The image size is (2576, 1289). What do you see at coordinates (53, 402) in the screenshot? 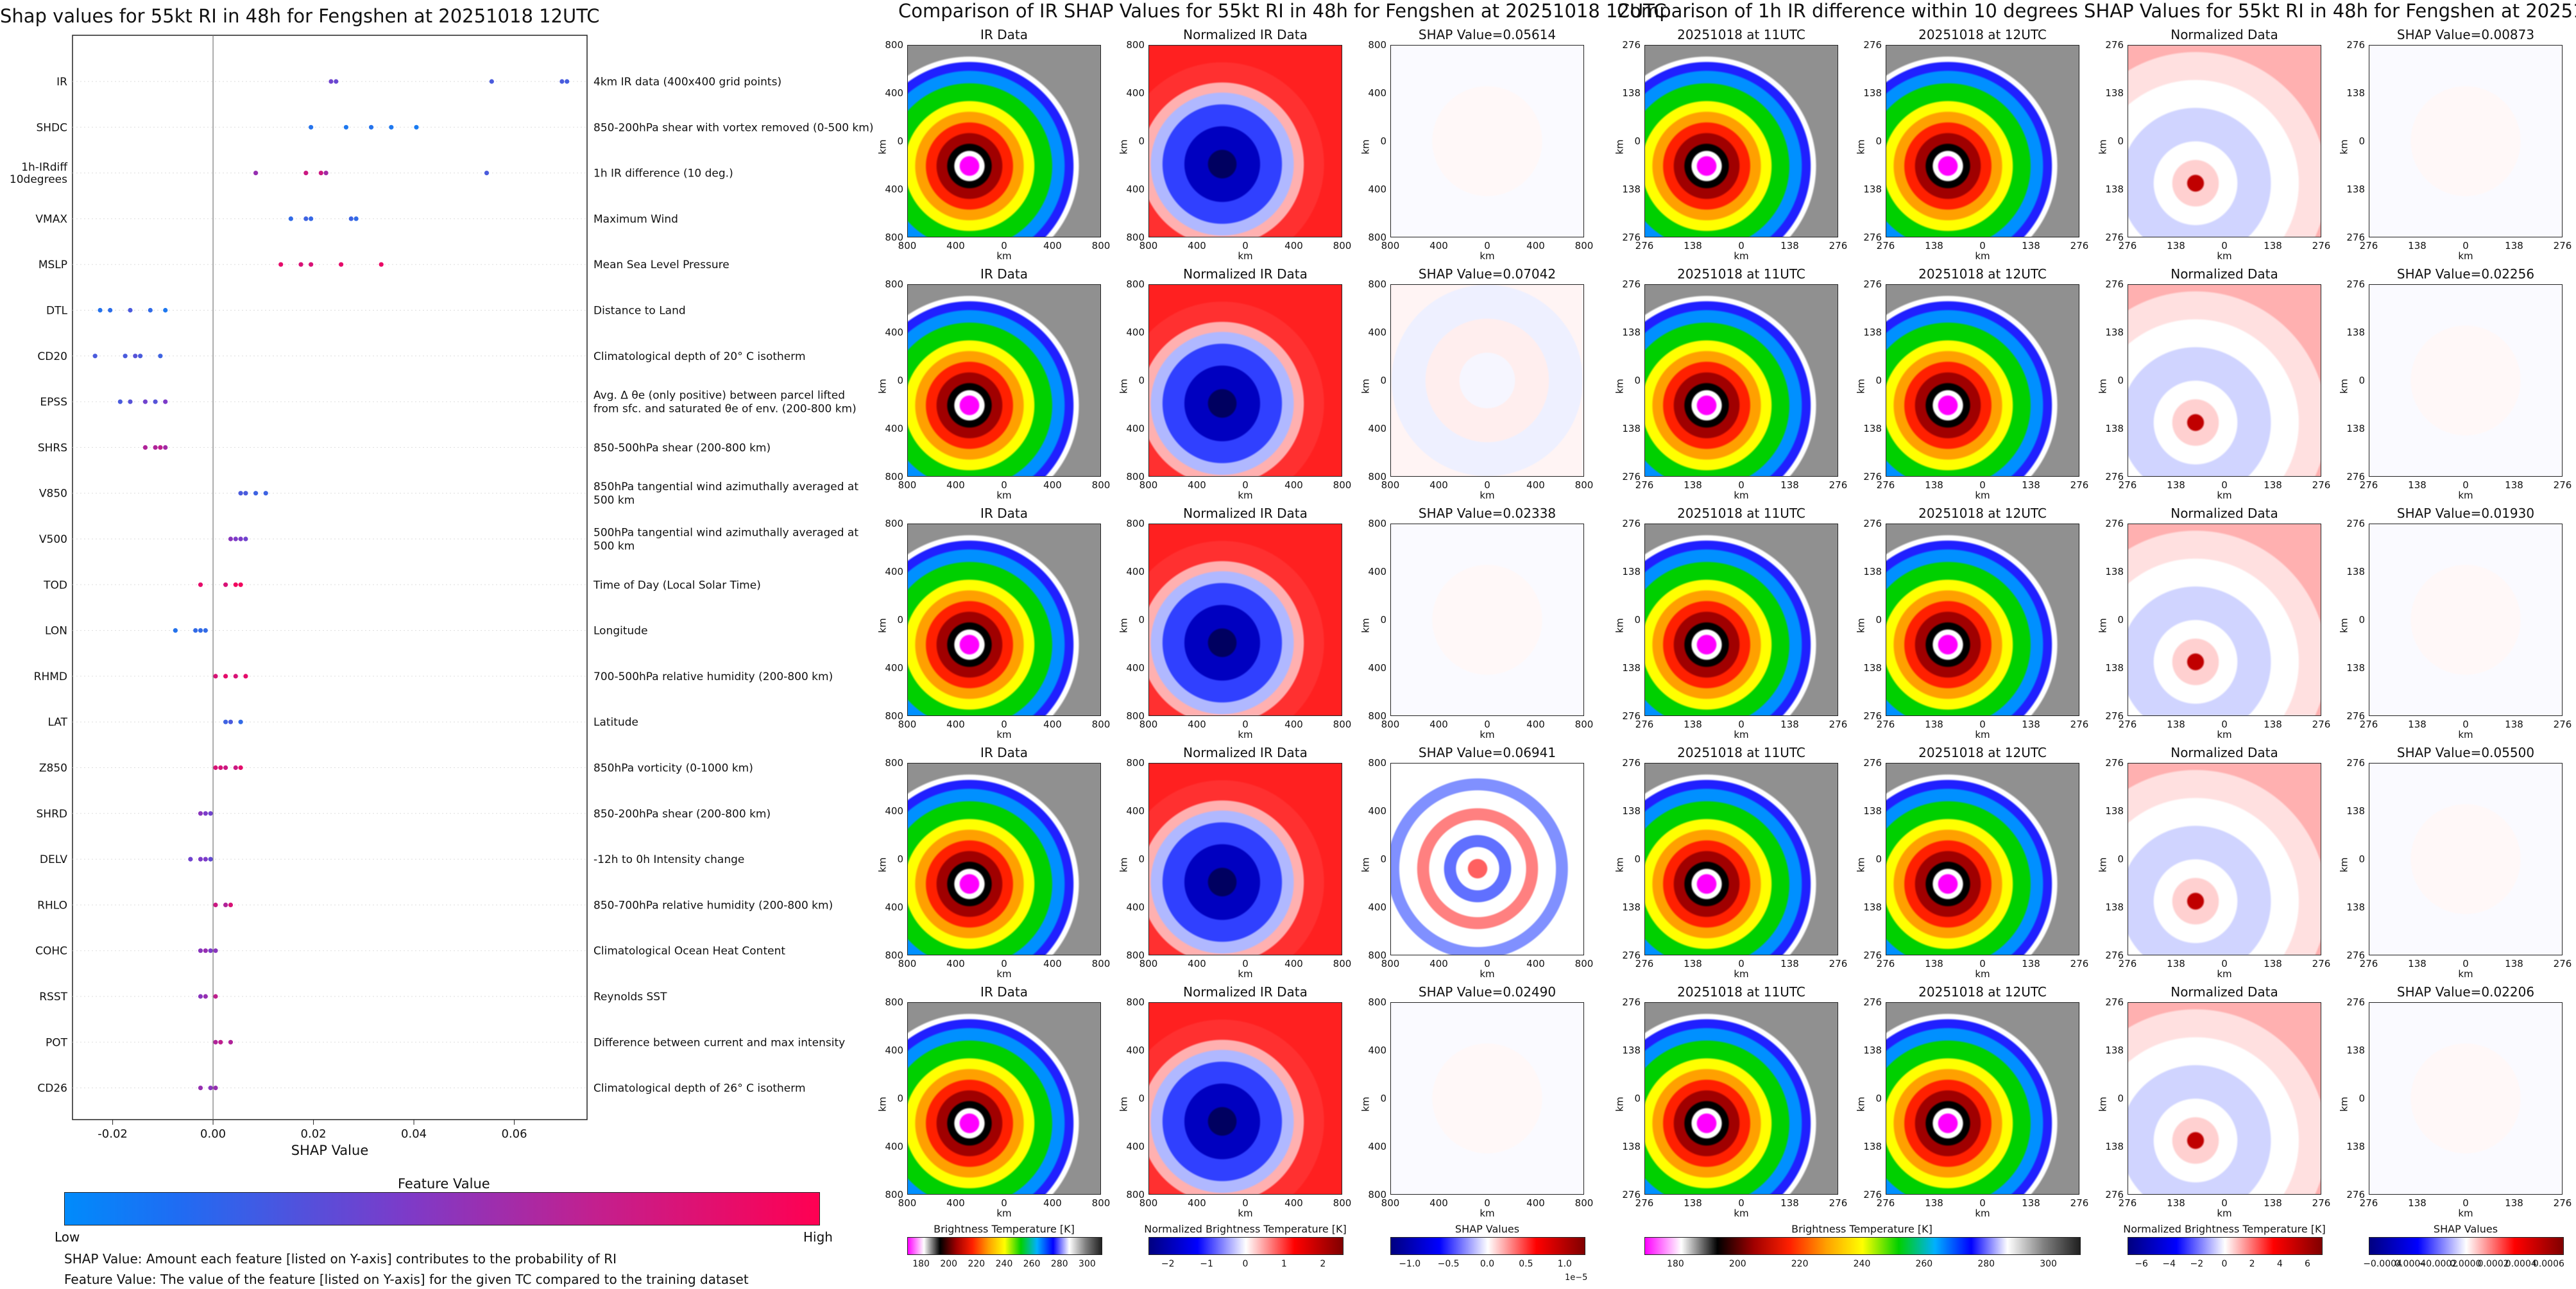
I see `feature-name-label: EPSS` at bounding box center [53, 402].